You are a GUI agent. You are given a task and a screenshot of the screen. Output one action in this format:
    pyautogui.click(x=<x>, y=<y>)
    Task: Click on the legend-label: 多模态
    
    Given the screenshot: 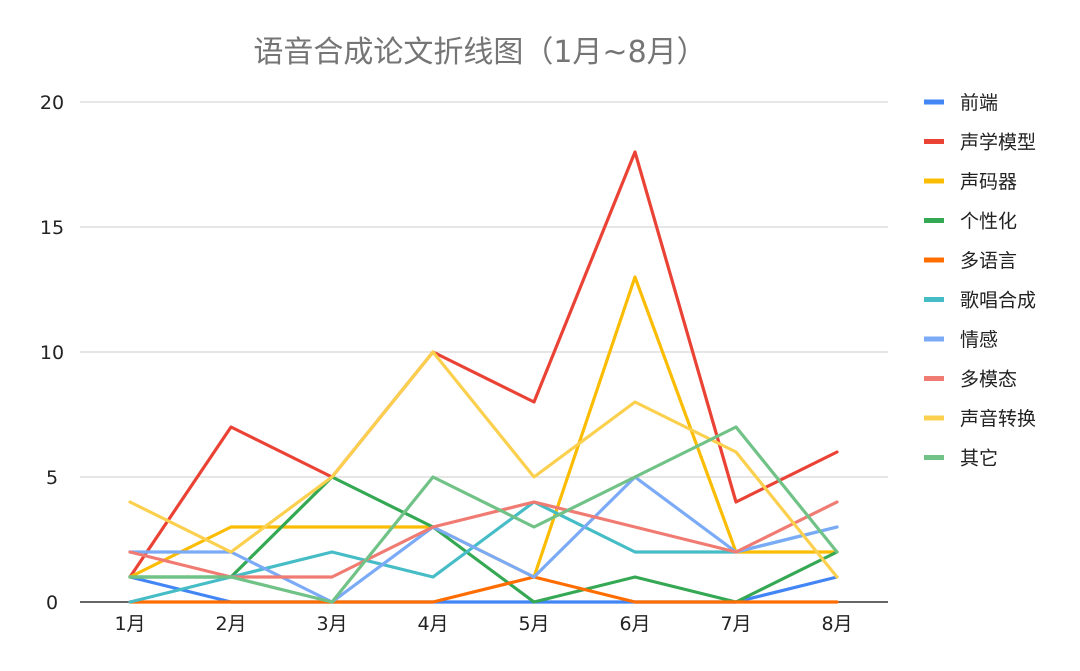 What is the action you would take?
    pyautogui.click(x=988, y=380)
    